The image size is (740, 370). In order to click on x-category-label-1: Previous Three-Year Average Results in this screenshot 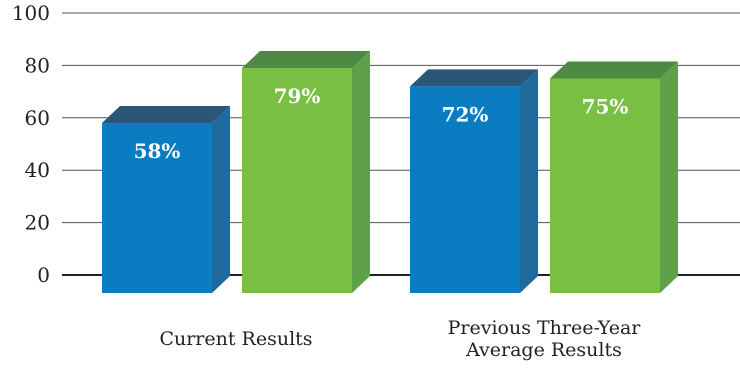, I will do `click(545, 339)`.